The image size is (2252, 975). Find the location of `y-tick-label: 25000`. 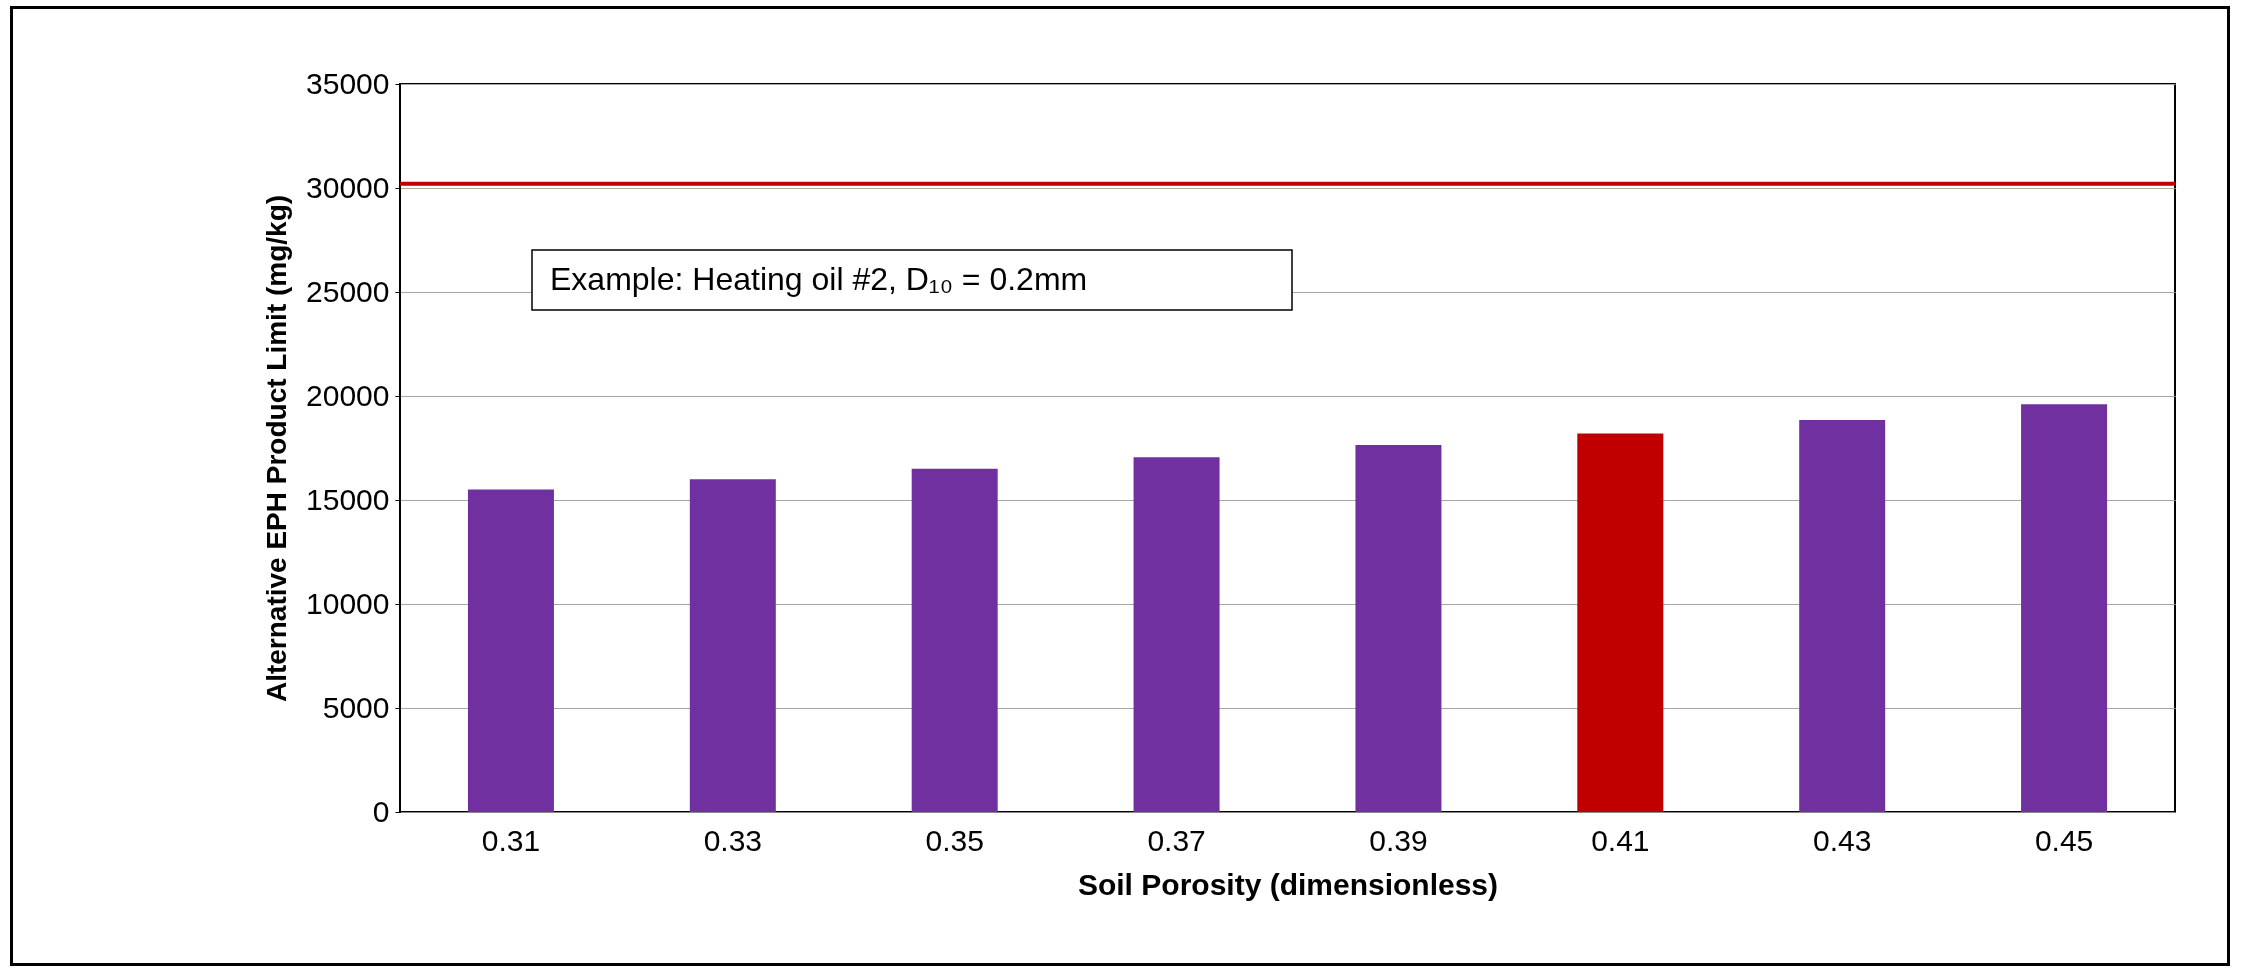

y-tick-label: 25000 is located at coordinates (348, 291).